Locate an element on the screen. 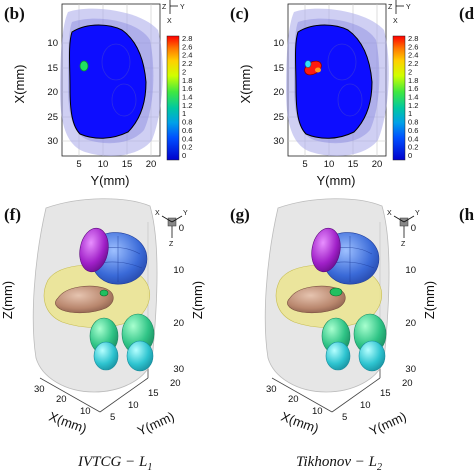 This screenshot has height=474, width=474. panel-b-x-axis-title: Y(mm) is located at coordinates (110, 180).